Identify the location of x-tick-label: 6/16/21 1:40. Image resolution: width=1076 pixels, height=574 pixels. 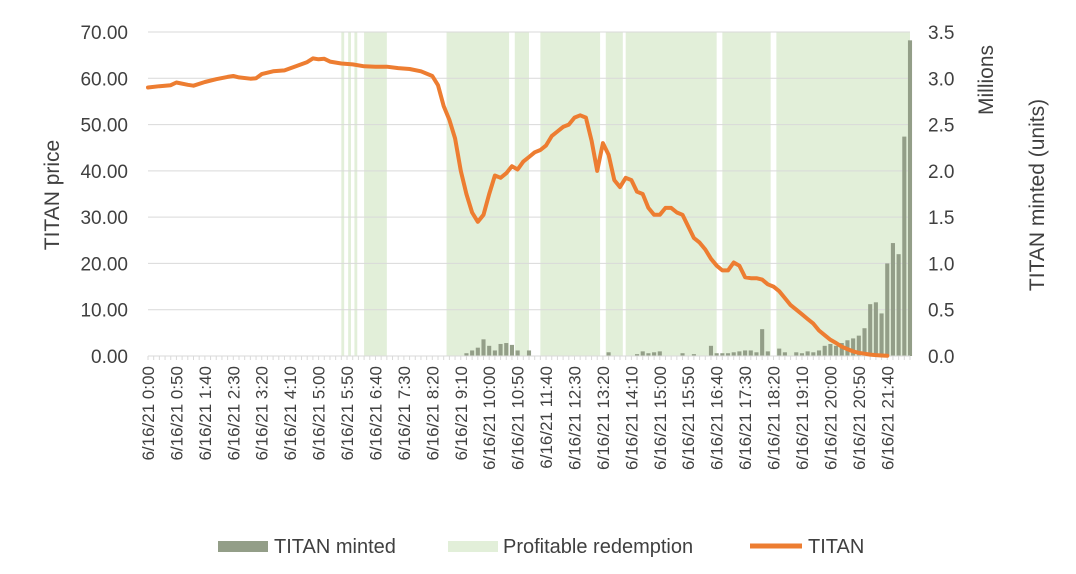
(205, 413).